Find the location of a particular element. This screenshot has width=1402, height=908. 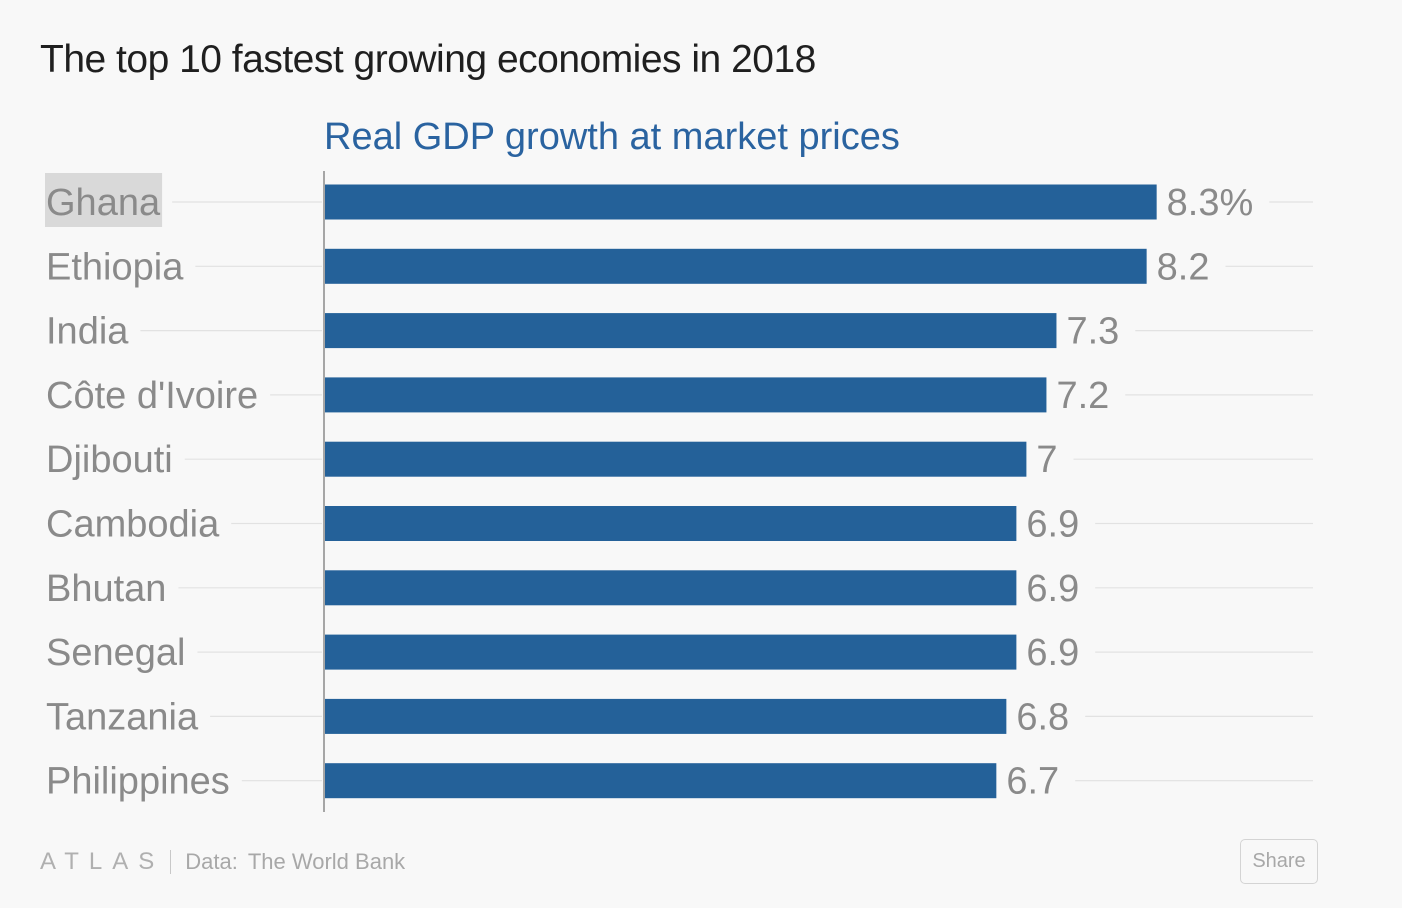

category-label: Ethiopia is located at coordinates (115, 267).